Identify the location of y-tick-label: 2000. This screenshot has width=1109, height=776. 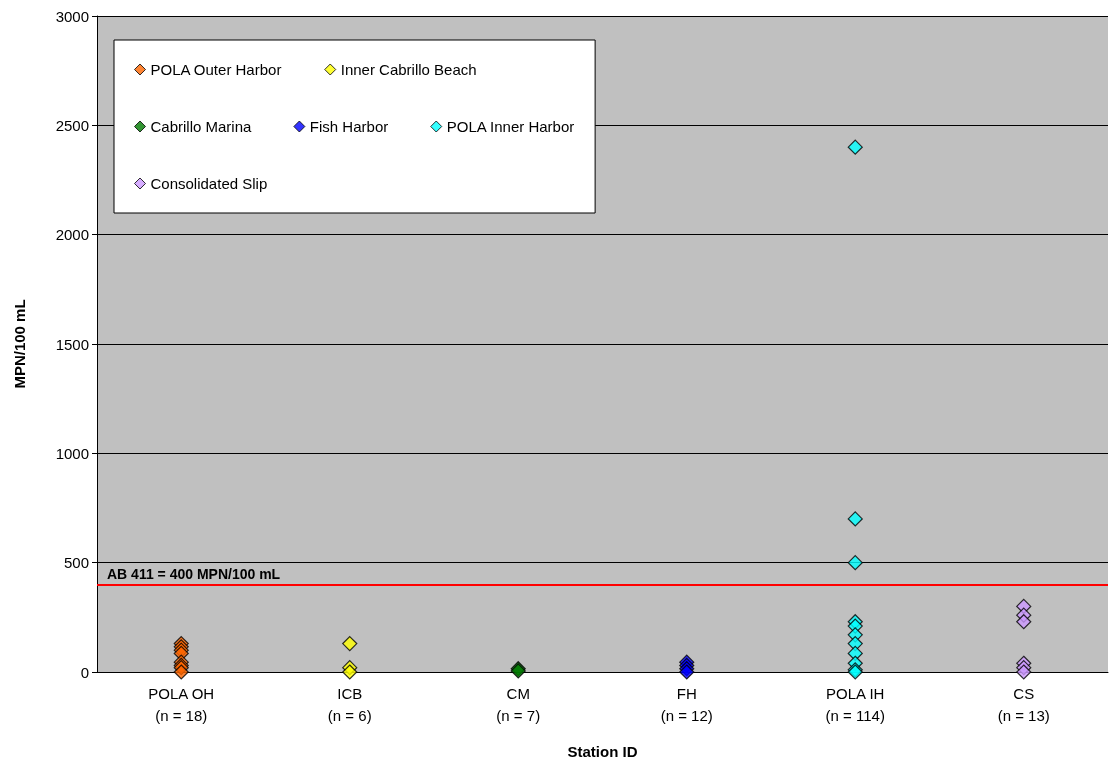
(72, 235).